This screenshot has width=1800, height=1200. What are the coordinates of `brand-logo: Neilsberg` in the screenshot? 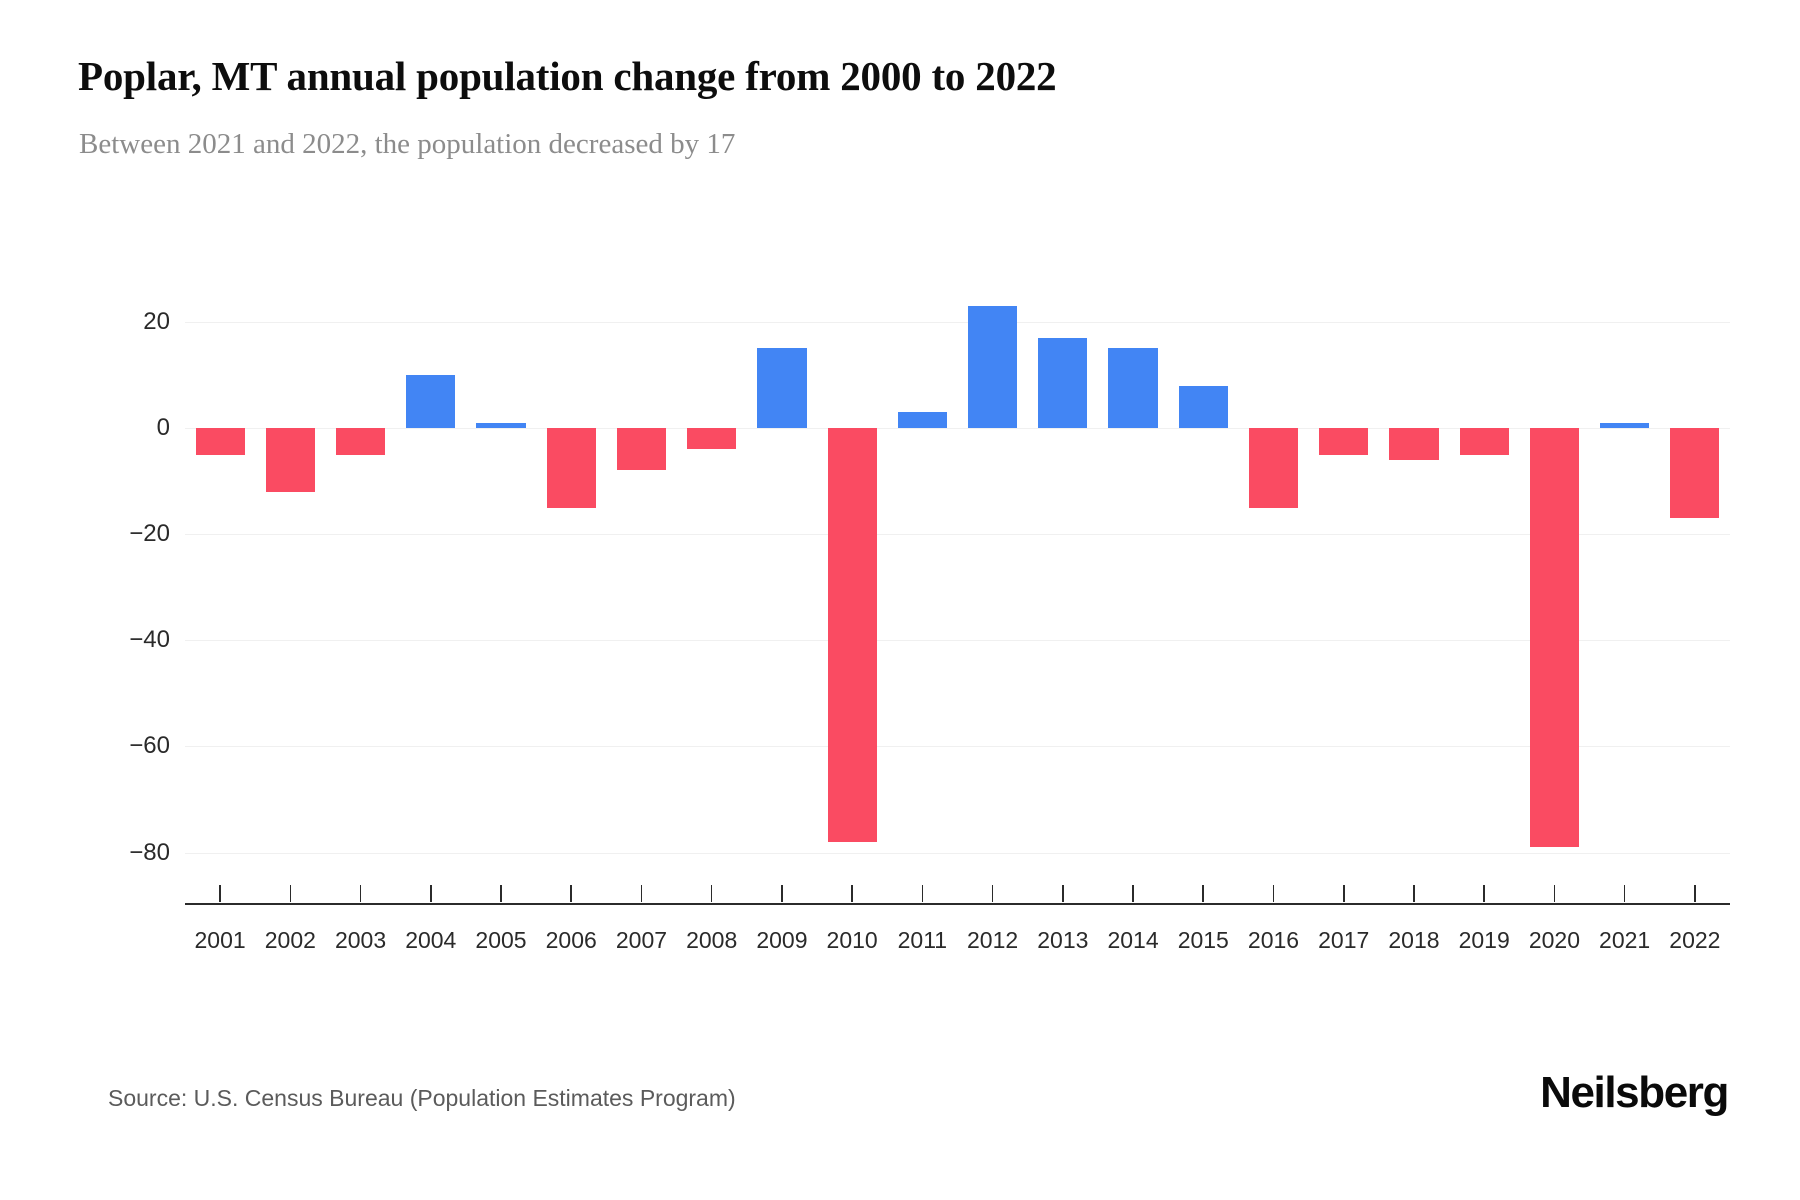 It's located at (1634, 1092).